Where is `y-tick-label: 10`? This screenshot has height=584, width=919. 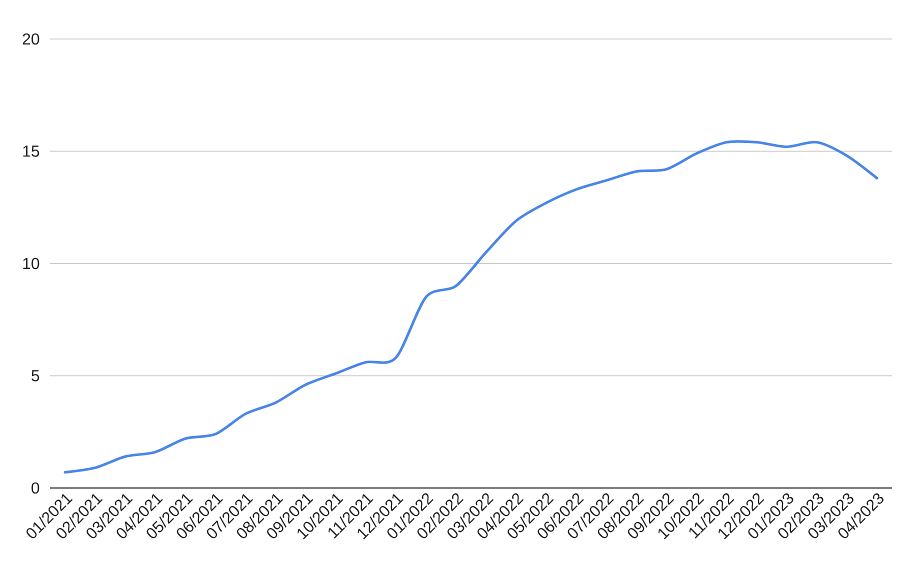 y-tick-label: 10 is located at coordinates (31, 264).